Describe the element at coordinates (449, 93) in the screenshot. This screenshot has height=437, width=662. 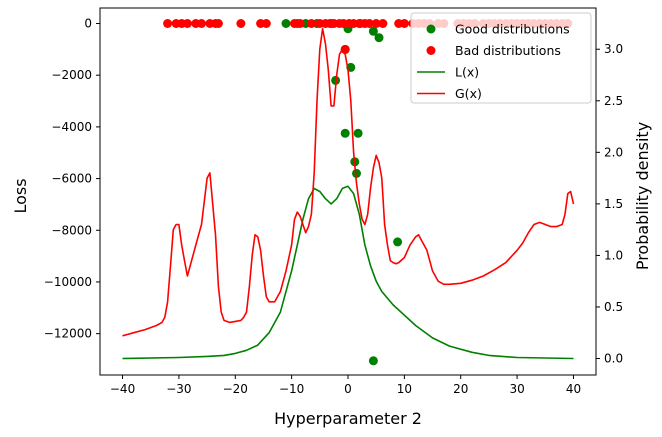
I see `legend-item: G(x)` at that location.